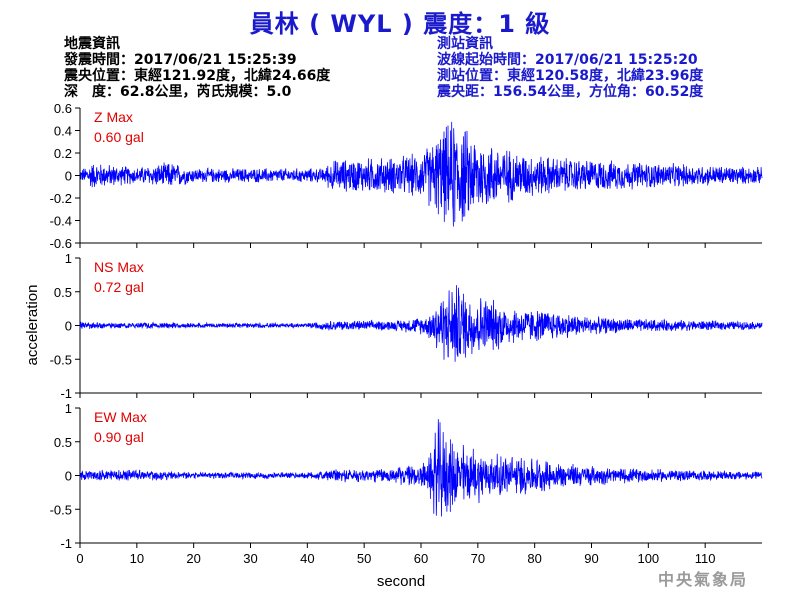  Describe the element at coordinates (61, 221) in the screenshot. I see `y-tick-label: -0.4` at that location.